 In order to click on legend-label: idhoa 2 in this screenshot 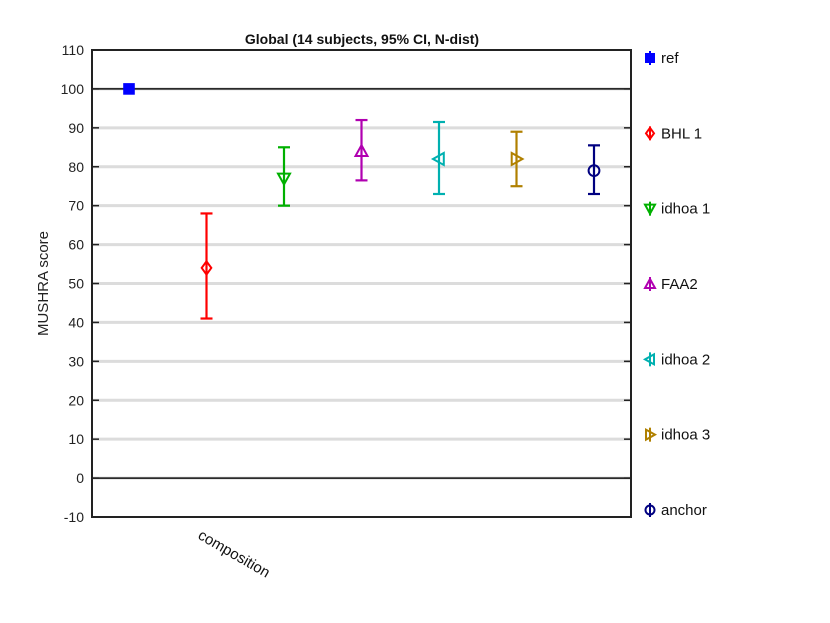, I will do `click(685, 359)`.